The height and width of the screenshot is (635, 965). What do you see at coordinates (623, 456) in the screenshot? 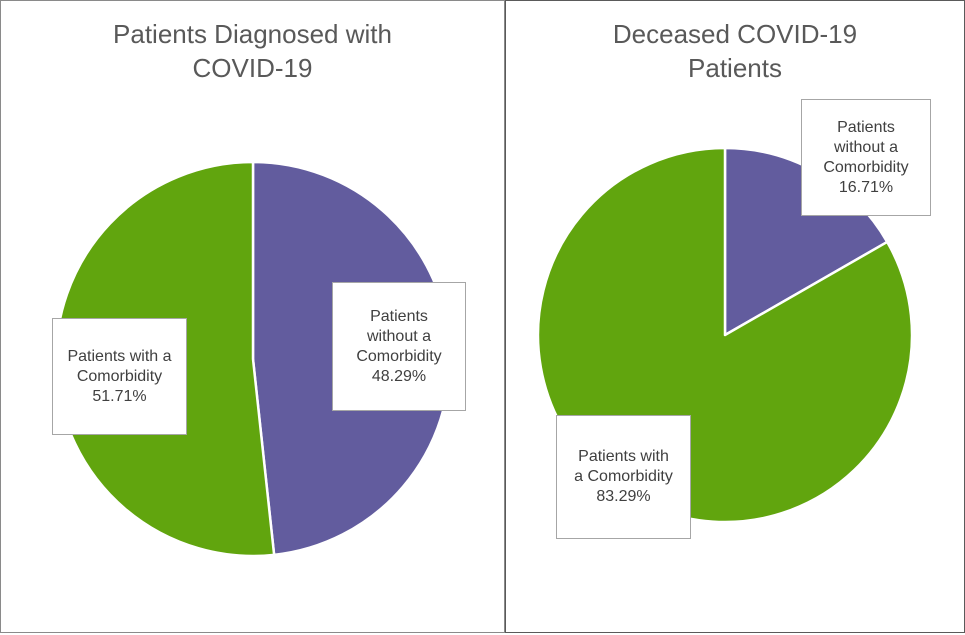
I see `slice-label-line: Patients with` at bounding box center [623, 456].